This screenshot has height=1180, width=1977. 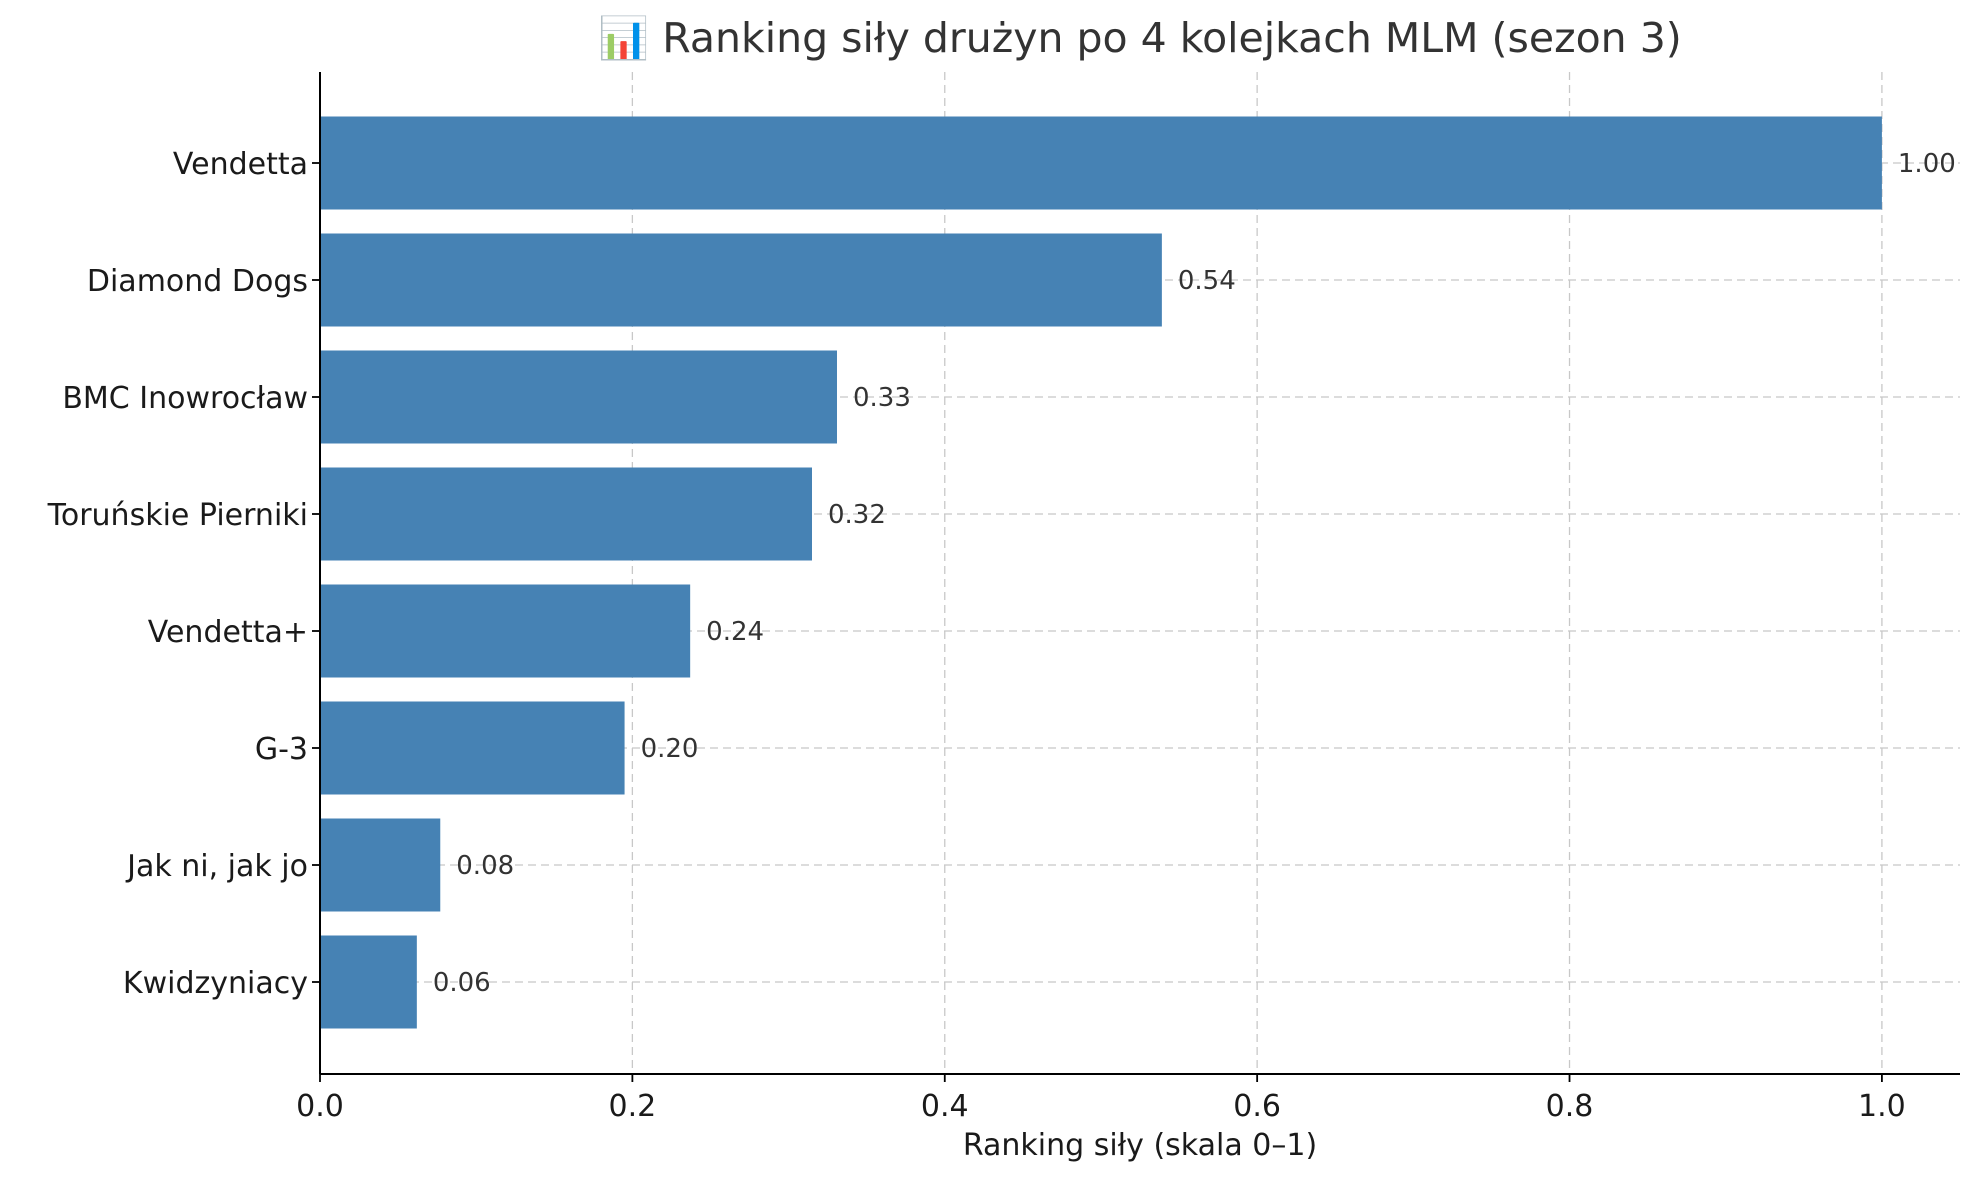 What do you see at coordinates (735, 632) in the screenshot?
I see `value-label: 0.24` at bounding box center [735, 632].